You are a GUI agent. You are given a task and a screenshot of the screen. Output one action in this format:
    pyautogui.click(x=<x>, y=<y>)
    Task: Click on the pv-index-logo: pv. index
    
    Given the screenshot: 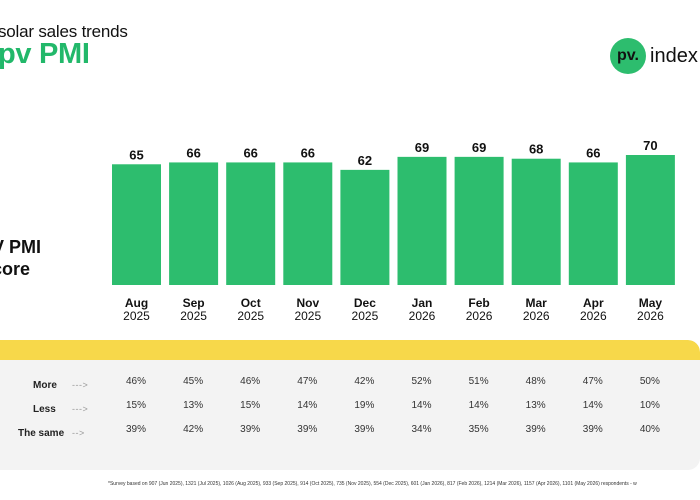 What is the action you would take?
    pyautogui.click(x=654, y=56)
    